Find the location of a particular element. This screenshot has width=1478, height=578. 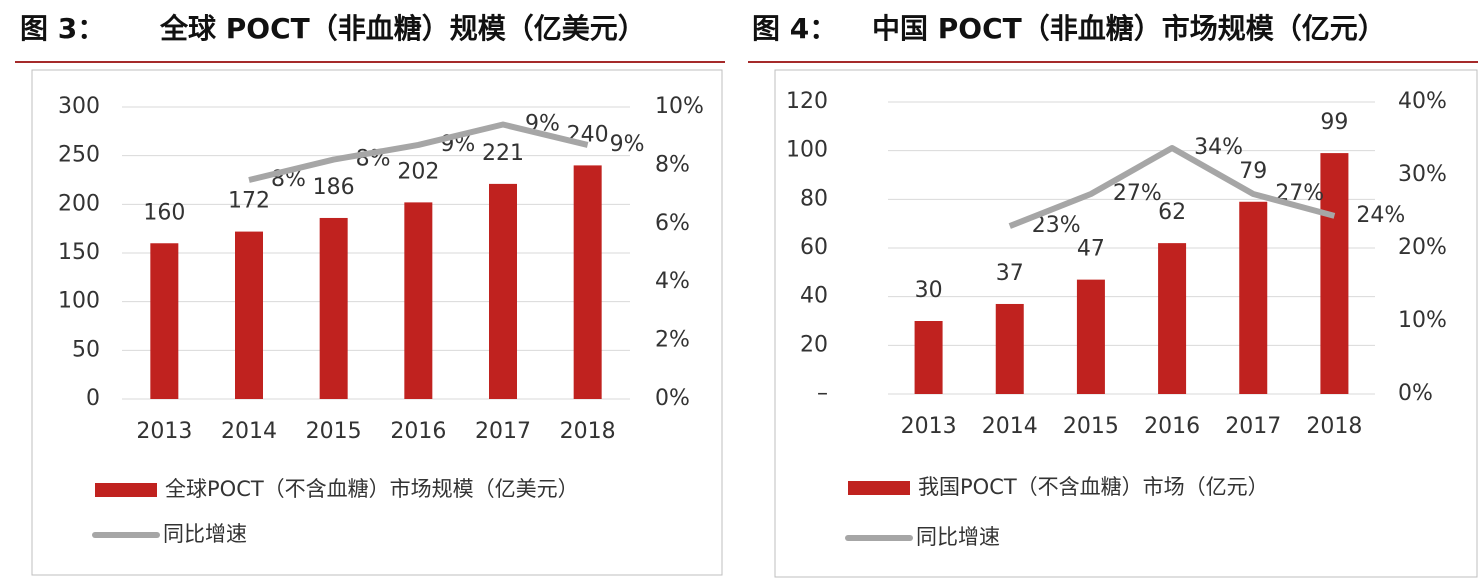

y2-tick-label: 40% is located at coordinates (1422, 101).